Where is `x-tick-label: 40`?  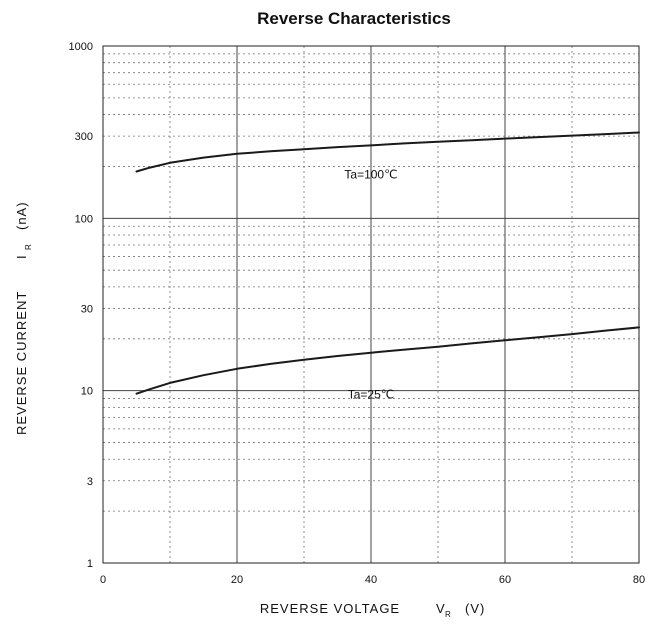 x-tick-label: 40 is located at coordinates (371, 580).